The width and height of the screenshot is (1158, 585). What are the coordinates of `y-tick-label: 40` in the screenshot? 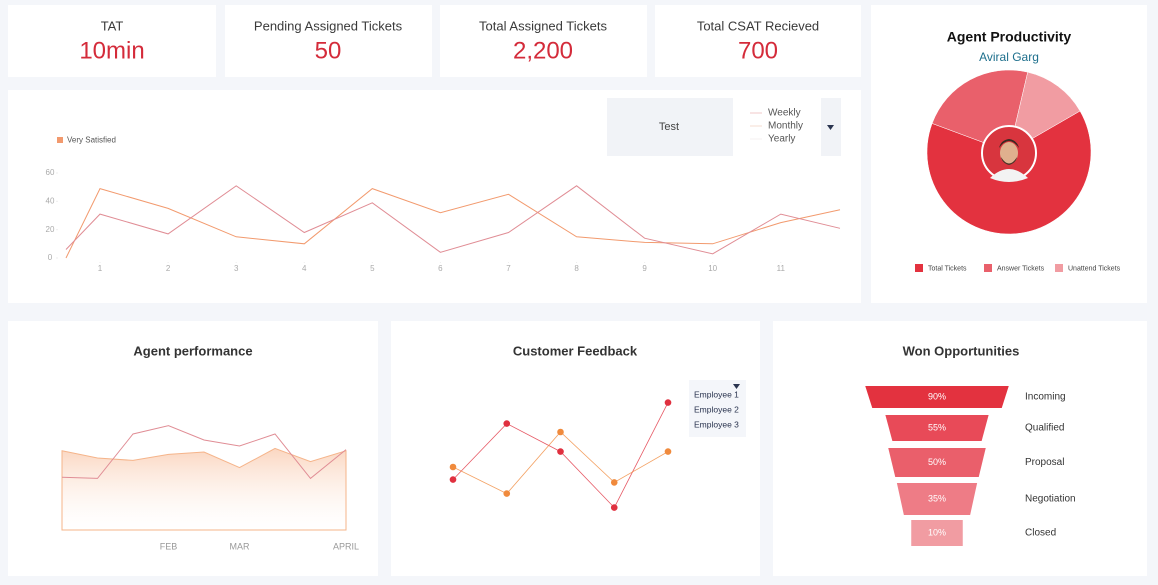 It's located at (50, 200).